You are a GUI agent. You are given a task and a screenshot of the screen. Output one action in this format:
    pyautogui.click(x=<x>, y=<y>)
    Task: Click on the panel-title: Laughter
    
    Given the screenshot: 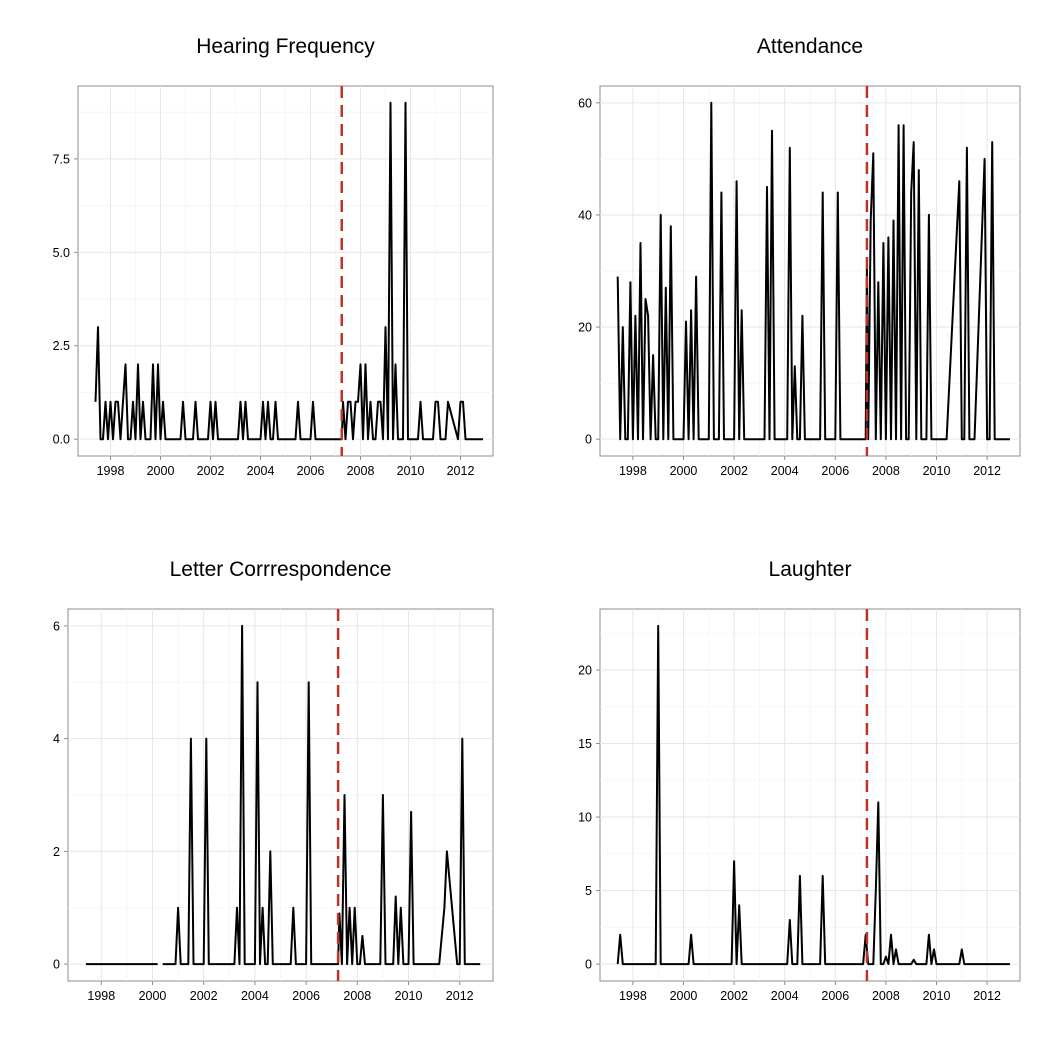 What is the action you would take?
    pyautogui.click(x=810, y=569)
    